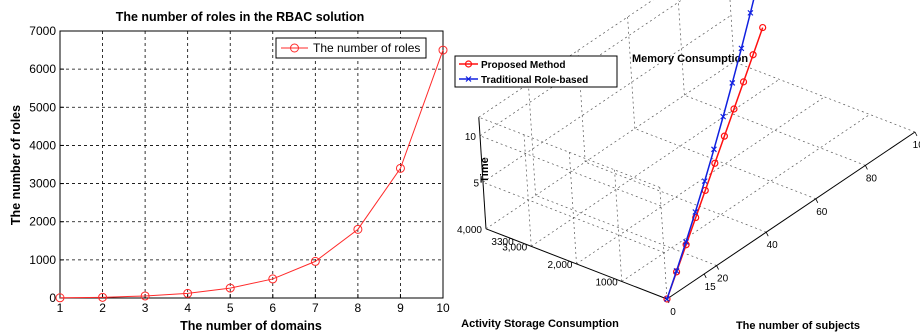 The height and width of the screenshot is (334, 920). I want to click on y-axis-label: Activity Storage Consumption, so click(540, 324).